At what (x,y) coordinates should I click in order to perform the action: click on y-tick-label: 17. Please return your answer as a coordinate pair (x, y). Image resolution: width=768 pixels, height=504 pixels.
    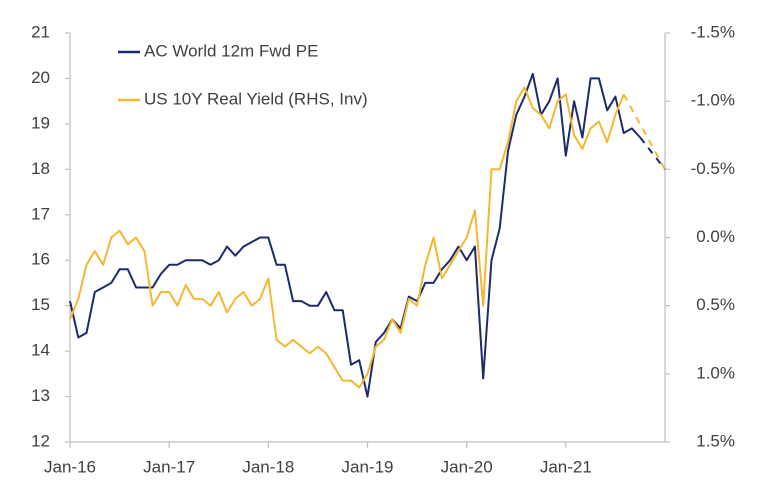
    Looking at the image, I should click on (40, 213).